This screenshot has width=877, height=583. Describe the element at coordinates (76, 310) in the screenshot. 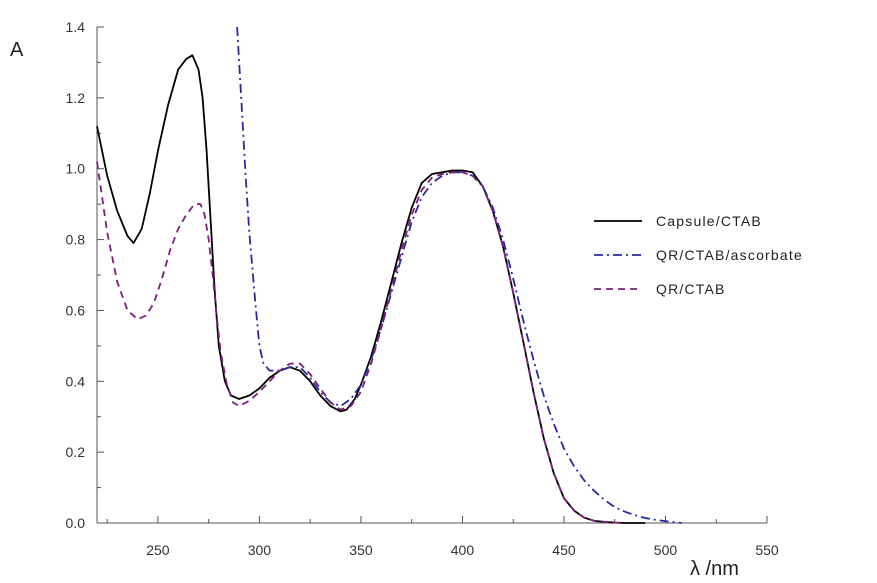

I see `y-tick-label: 0.6` at that location.